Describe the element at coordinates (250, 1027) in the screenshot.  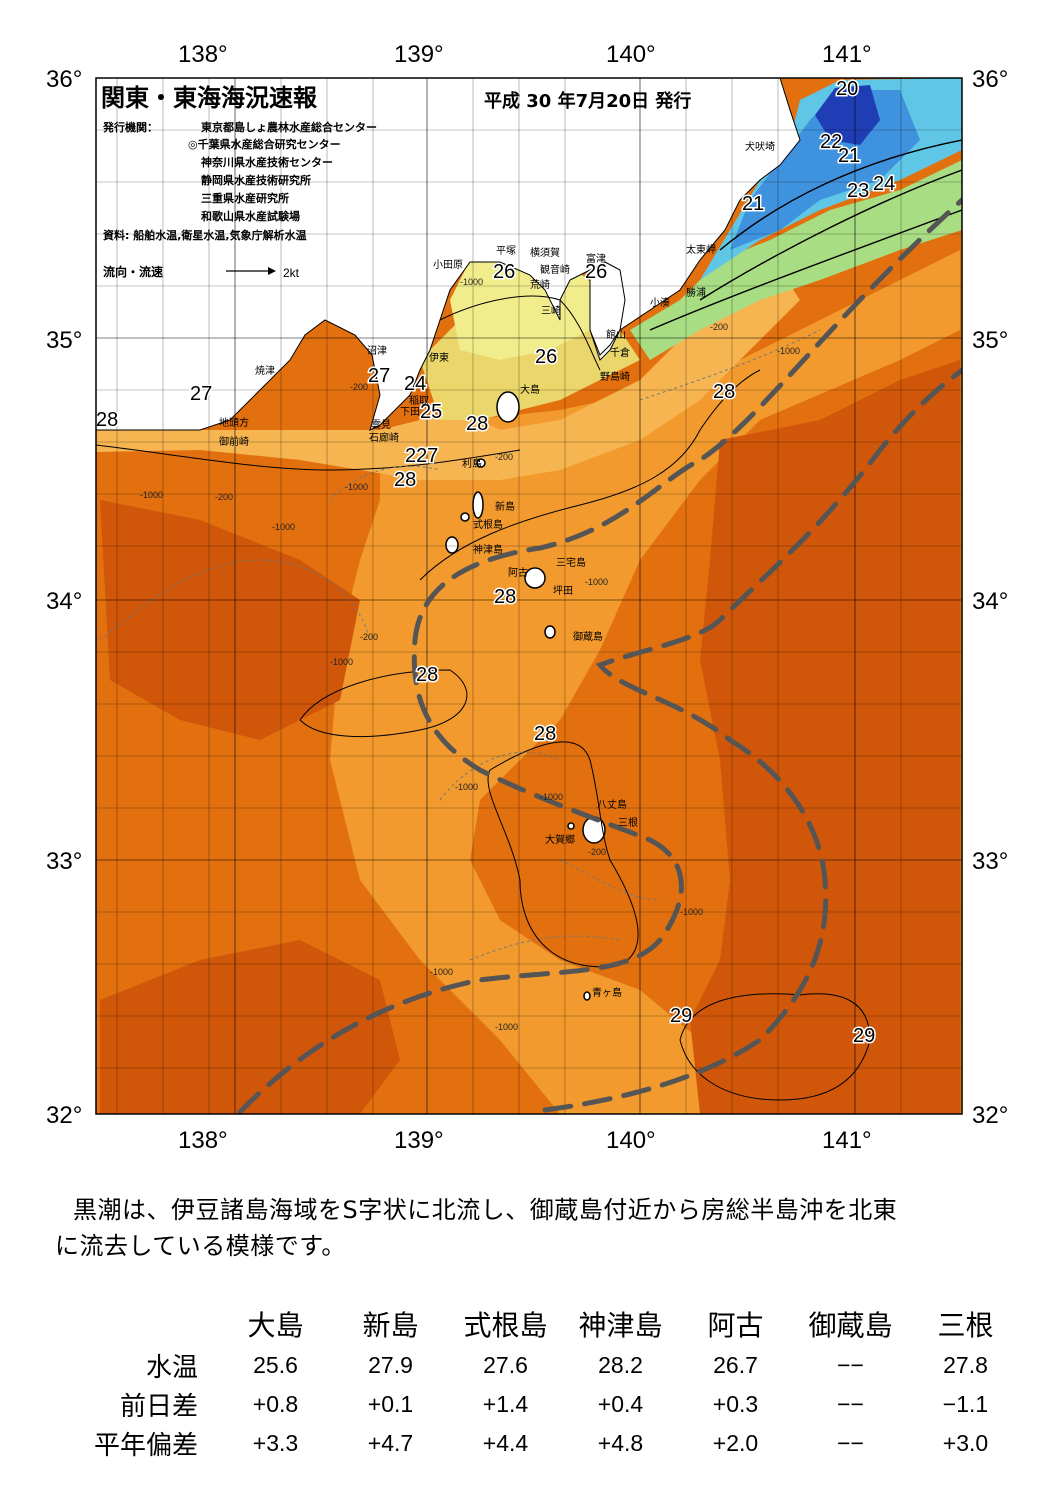
I see `sea-hot-zone-south` at that location.